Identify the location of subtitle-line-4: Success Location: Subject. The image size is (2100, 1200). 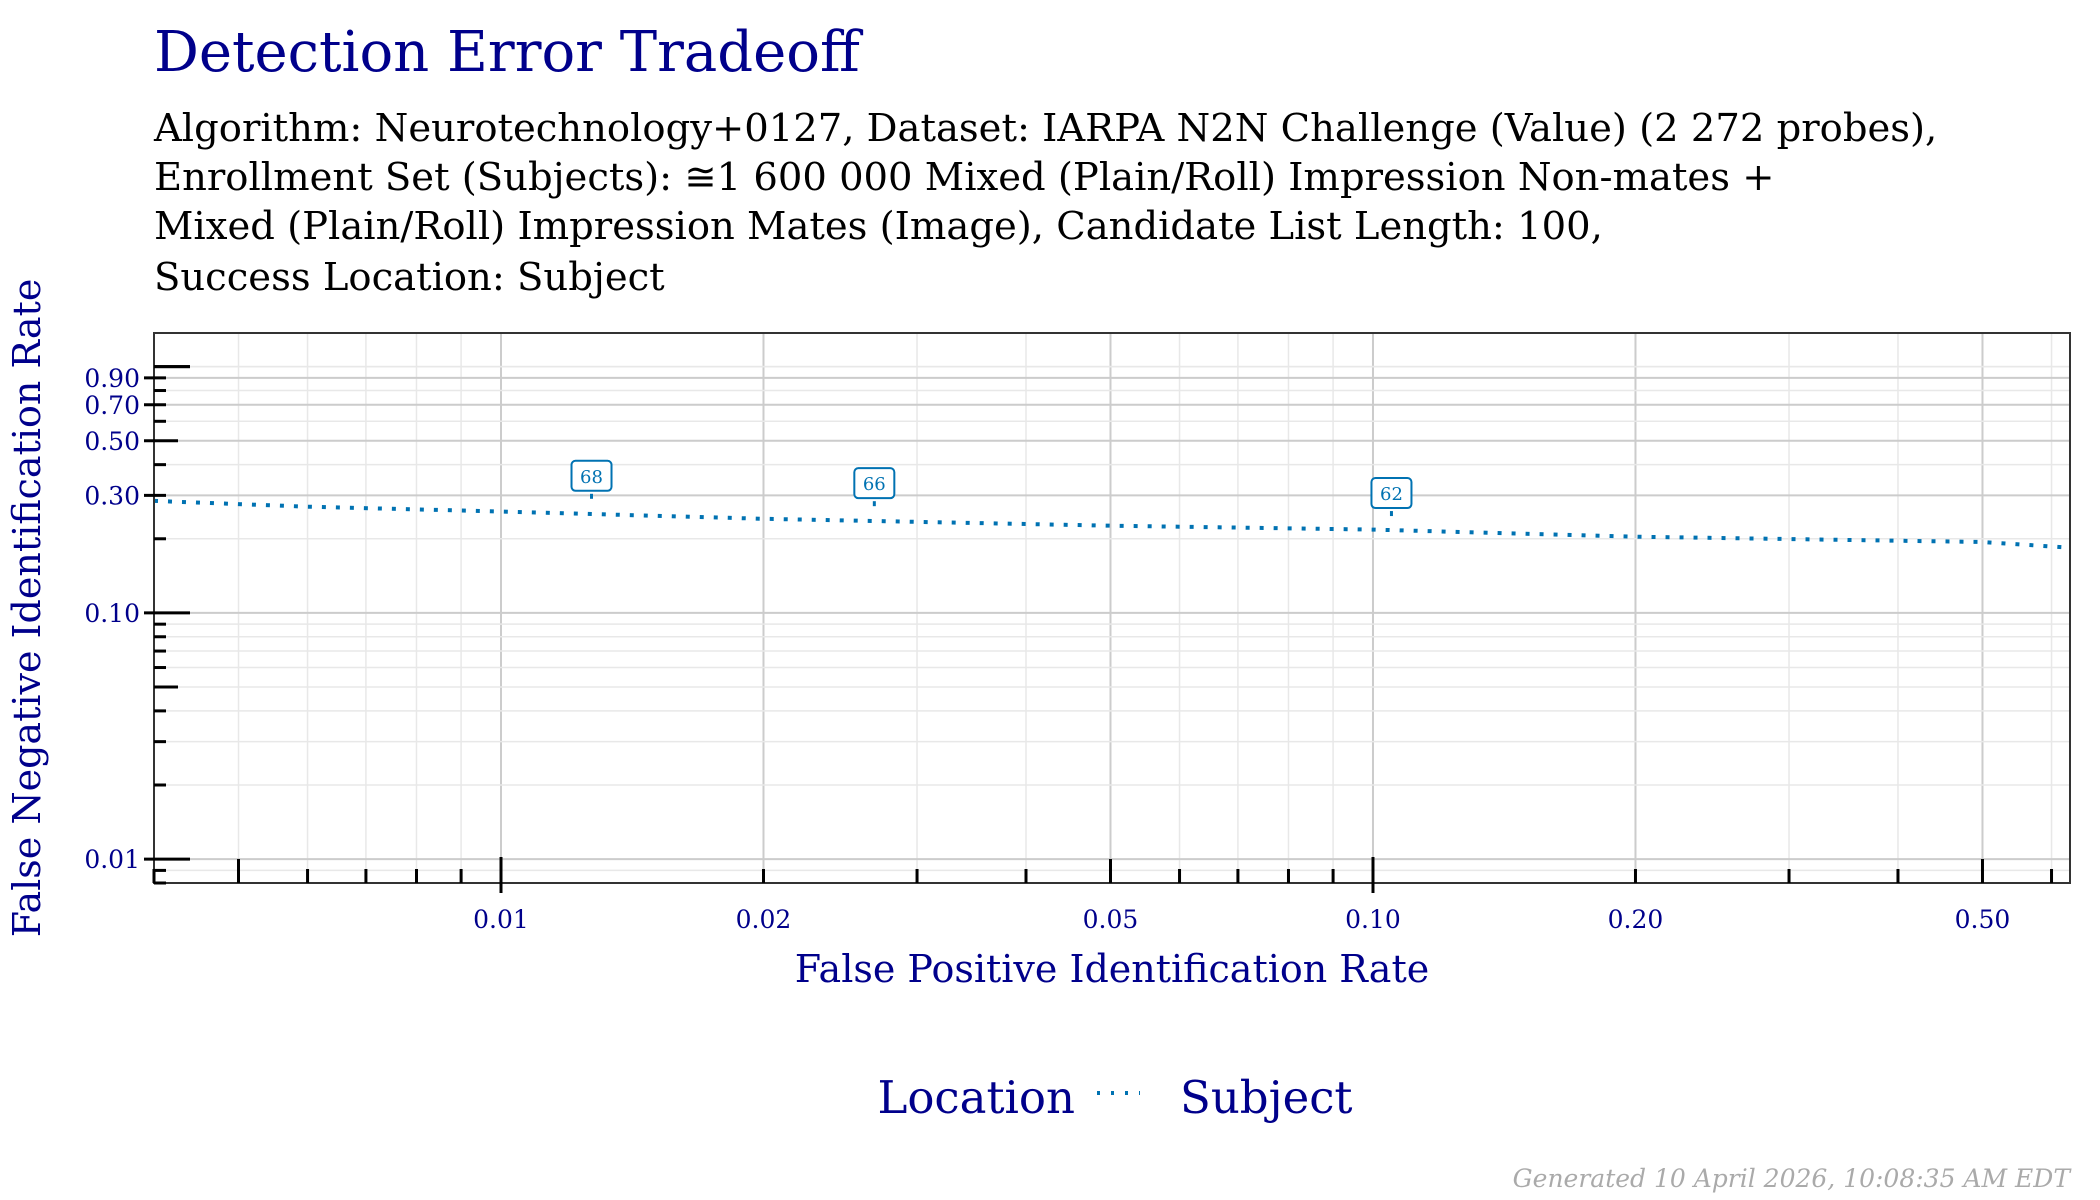
(409, 277).